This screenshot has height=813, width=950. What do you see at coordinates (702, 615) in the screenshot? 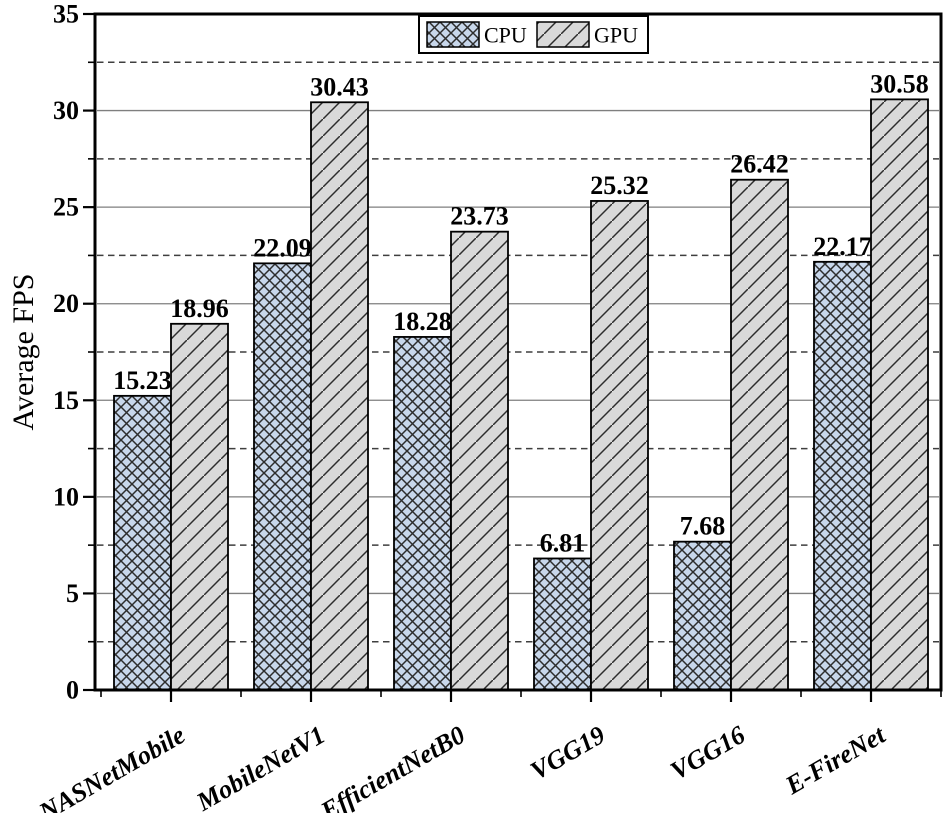
I see `bar-cpu-VGG16` at bounding box center [702, 615].